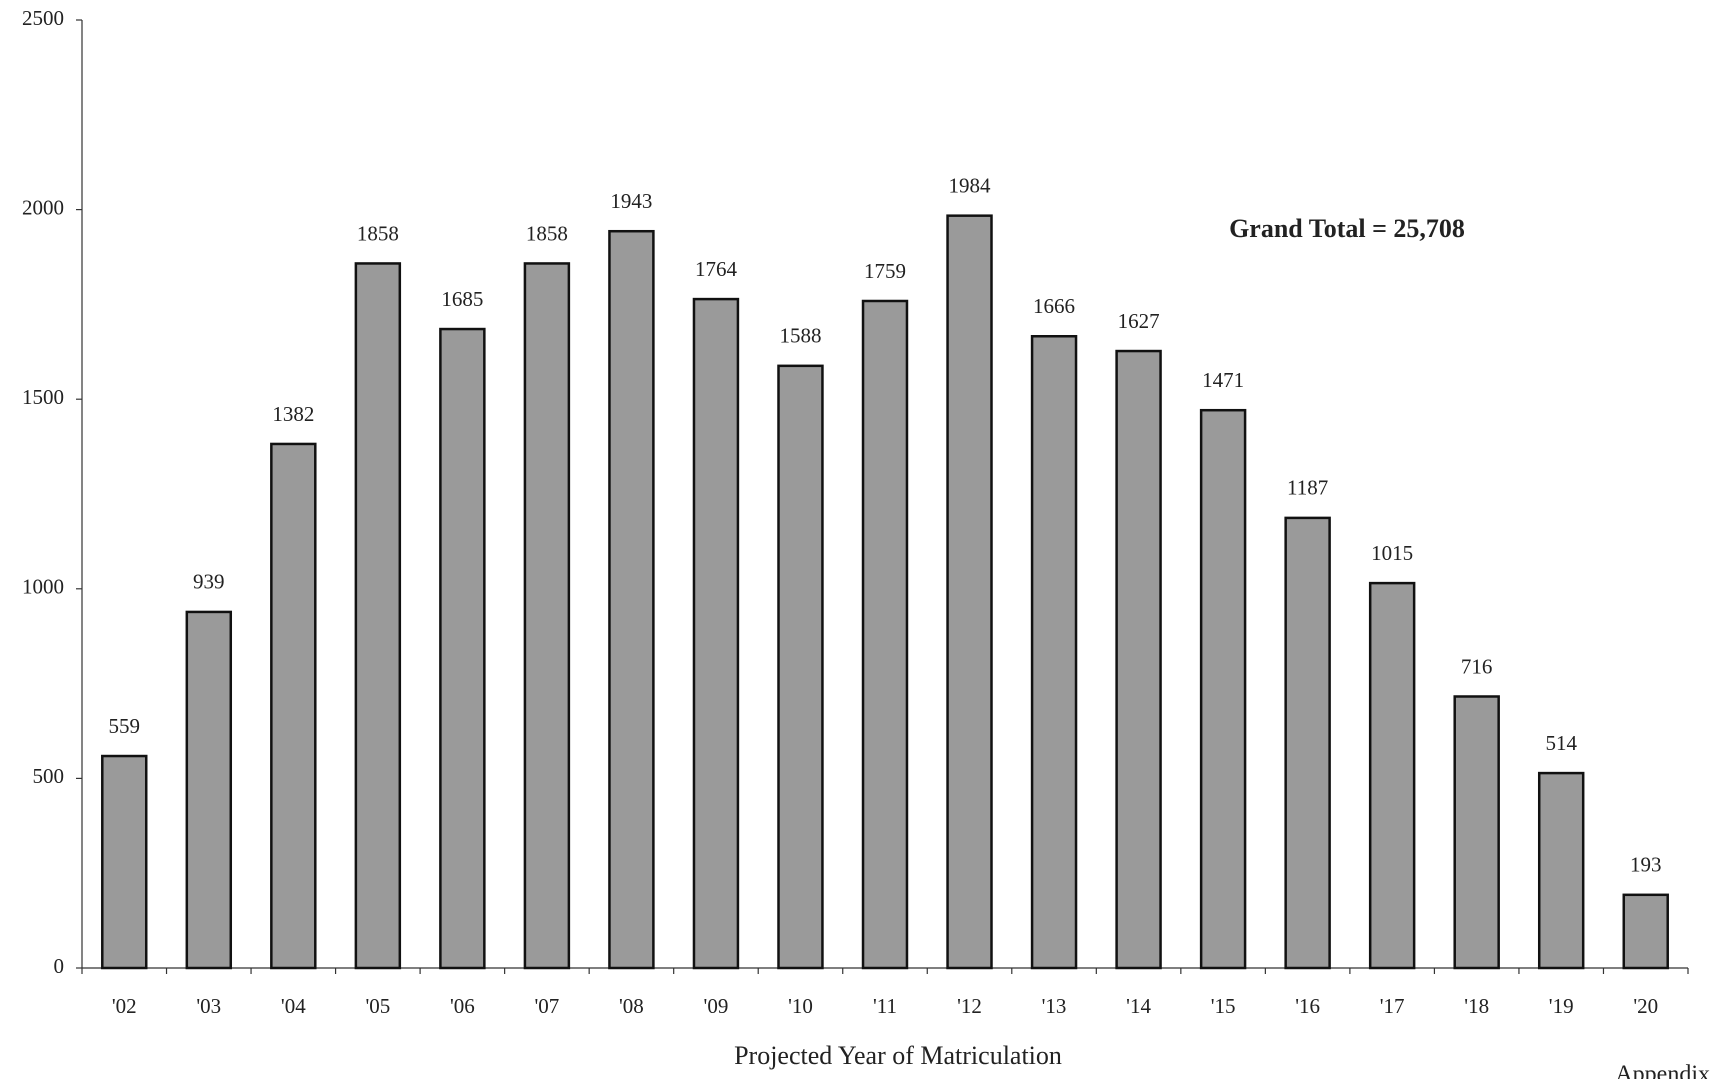 This screenshot has width=1710, height=1079. Describe the element at coordinates (43, 18) in the screenshot. I see `y-tick-label: 2500` at that location.